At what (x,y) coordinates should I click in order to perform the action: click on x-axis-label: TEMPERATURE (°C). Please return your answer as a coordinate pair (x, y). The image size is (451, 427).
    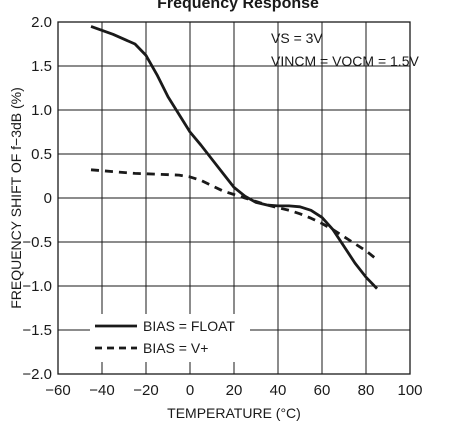
    Looking at the image, I should click on (234, 413).